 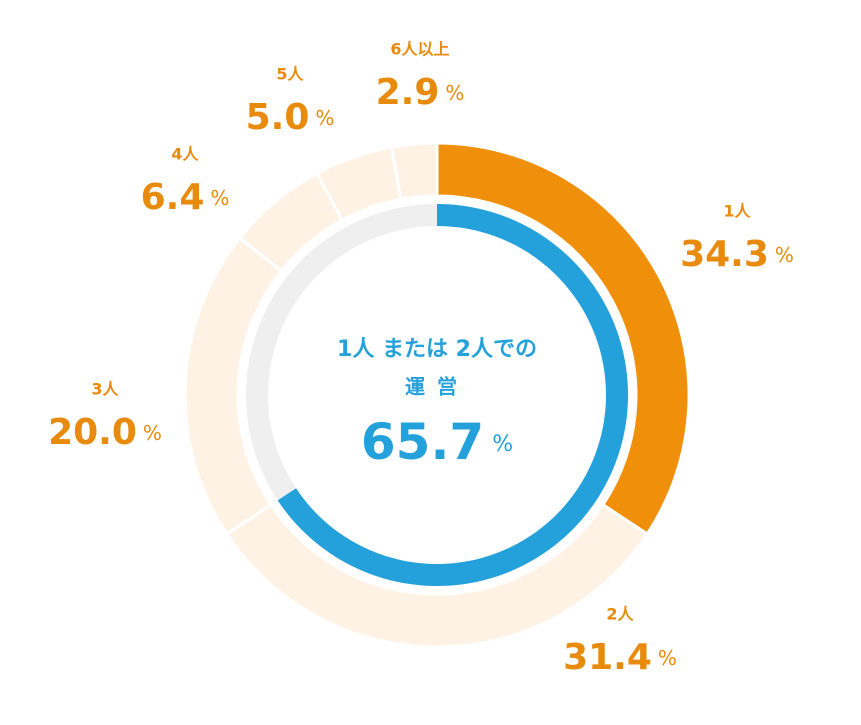 What do you see at coordinates (724, 254) in the screenshot?
I see `value-number: 34.3` at bounding box center [724, 254].